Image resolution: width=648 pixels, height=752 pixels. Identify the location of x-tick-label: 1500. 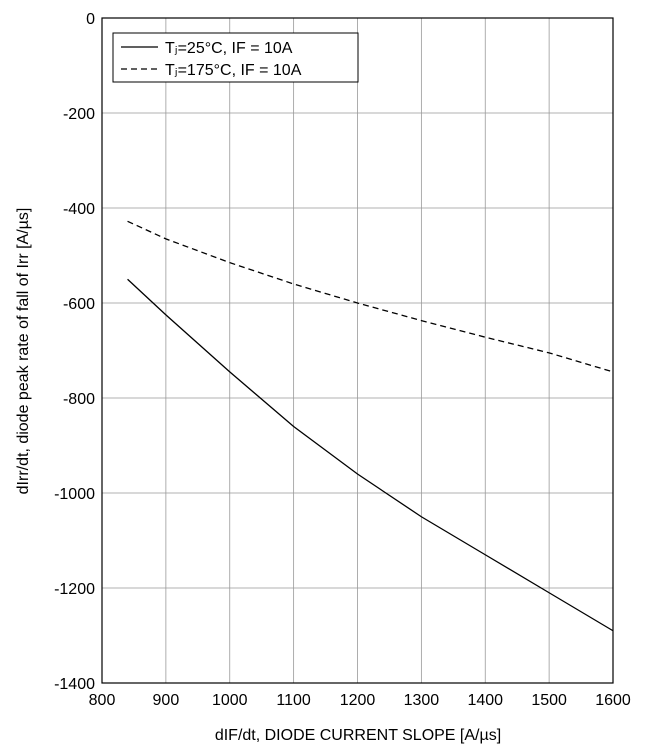
(549, 700).